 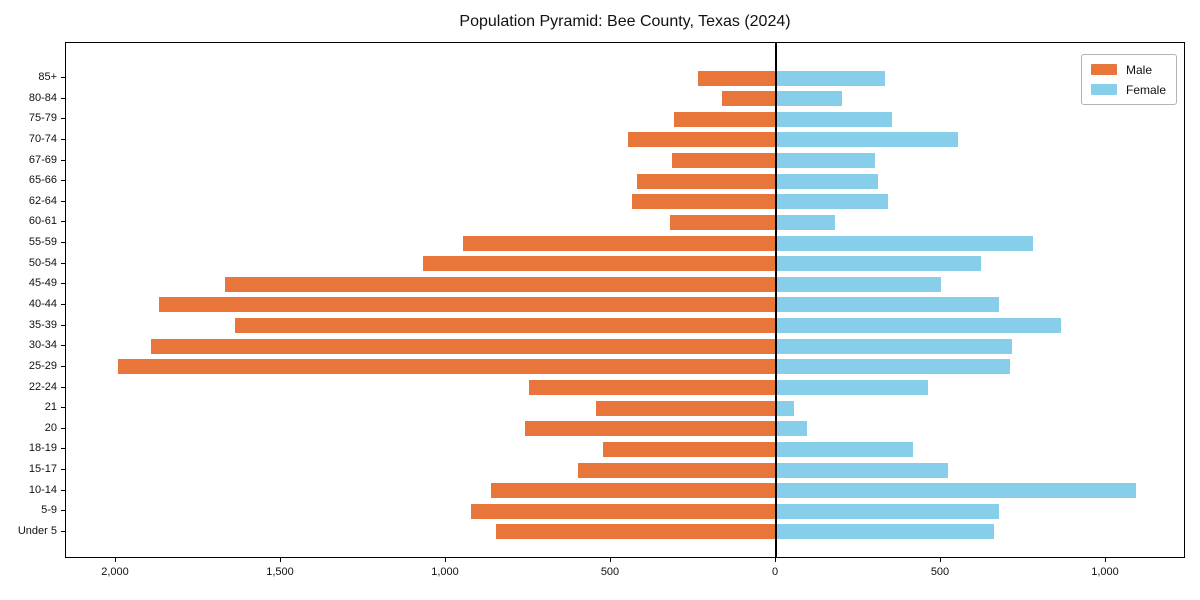 What do you see at coordinates (115, 572) in the screenshot?
I see `x-tick-label: 2,000` at bounding box center [115, 572].